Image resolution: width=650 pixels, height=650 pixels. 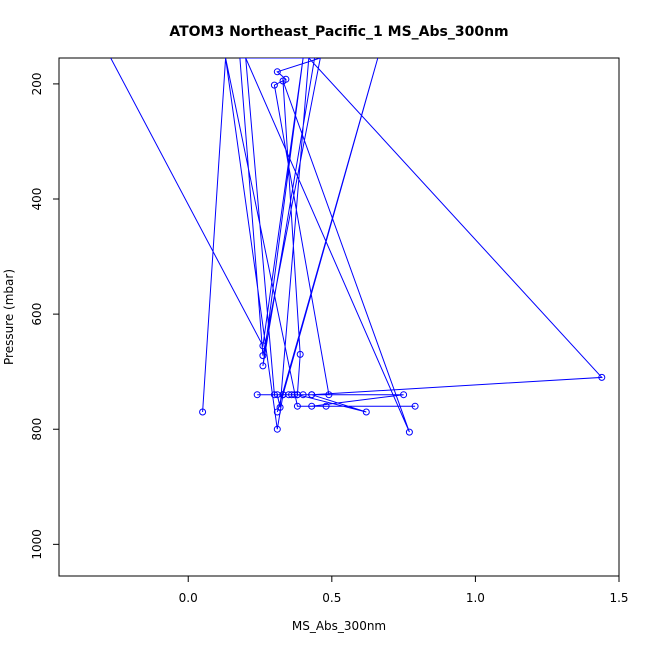 What do you see at coordinates (339, 626) in the screenshot?
I see `x-axis-label: MS_Abs_300nm` at bounding box center [339, 626].